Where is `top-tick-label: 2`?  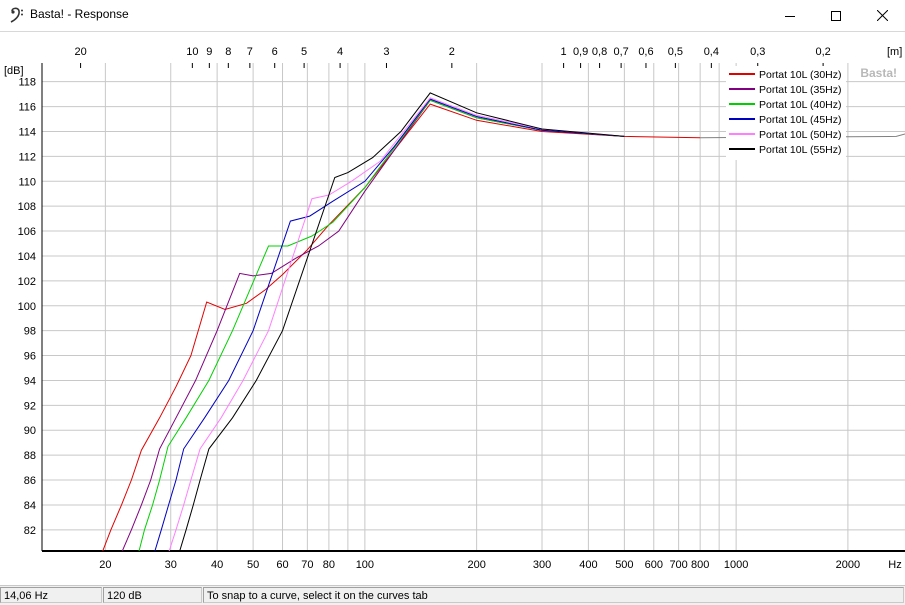
top-tick-label: 2 is located at coordinates (452, 52).